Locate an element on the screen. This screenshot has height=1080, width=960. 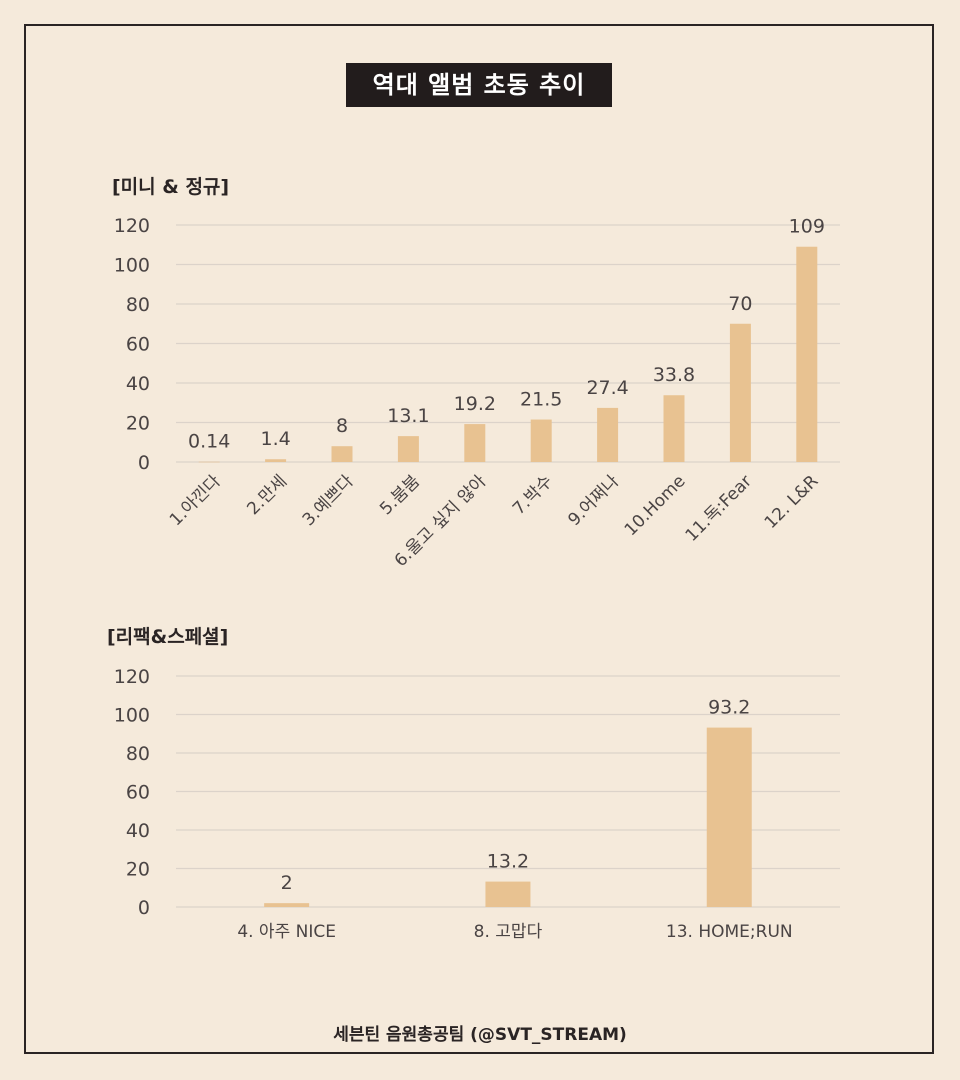
mini-category-label: 7.박수 is located at coordinates (533, 495).